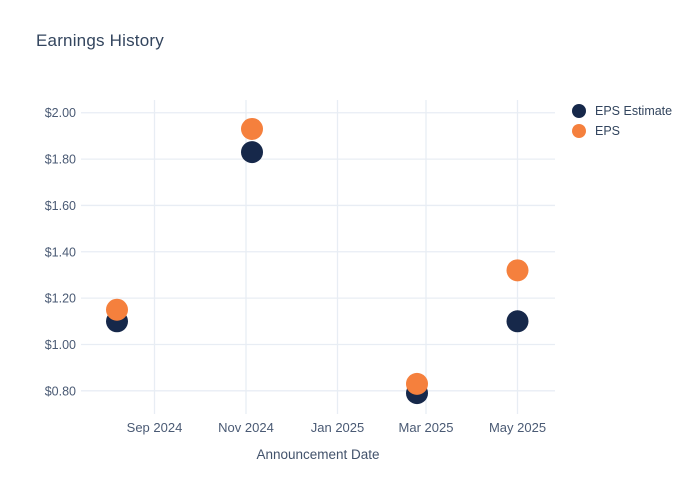 This screenshot has height=500, width=700. Describe the element at coordinates (634, 111) in the screenshot. I see `legend-label: EPS Estimate` at that location.